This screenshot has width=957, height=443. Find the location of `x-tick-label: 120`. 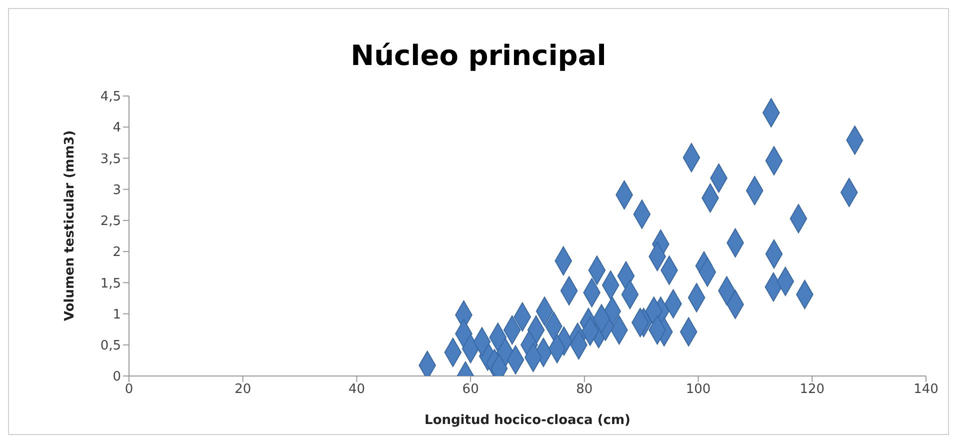

x-tick-label: 120 is located at coordinates (812, 390).